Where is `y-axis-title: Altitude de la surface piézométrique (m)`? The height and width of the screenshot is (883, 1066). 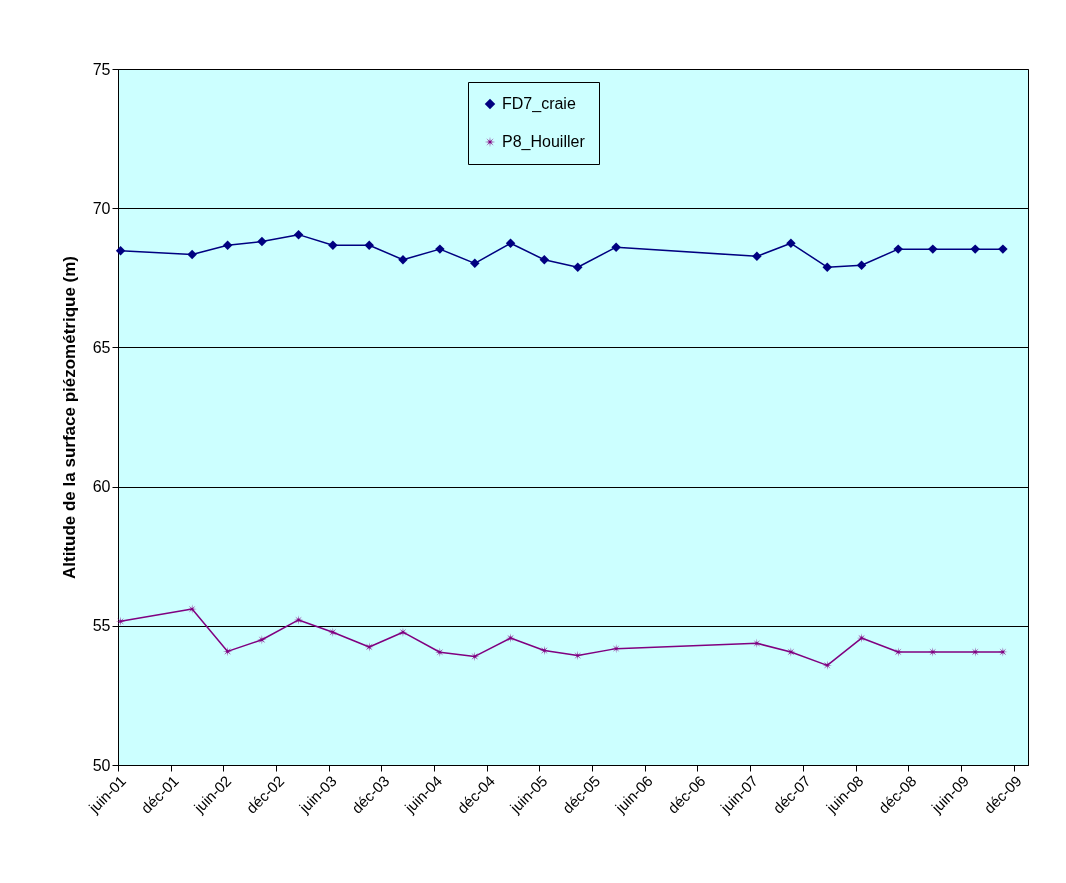
y-axis-title: Altitude de la surface piézométrique (m) is located at coordinates (69, 417).